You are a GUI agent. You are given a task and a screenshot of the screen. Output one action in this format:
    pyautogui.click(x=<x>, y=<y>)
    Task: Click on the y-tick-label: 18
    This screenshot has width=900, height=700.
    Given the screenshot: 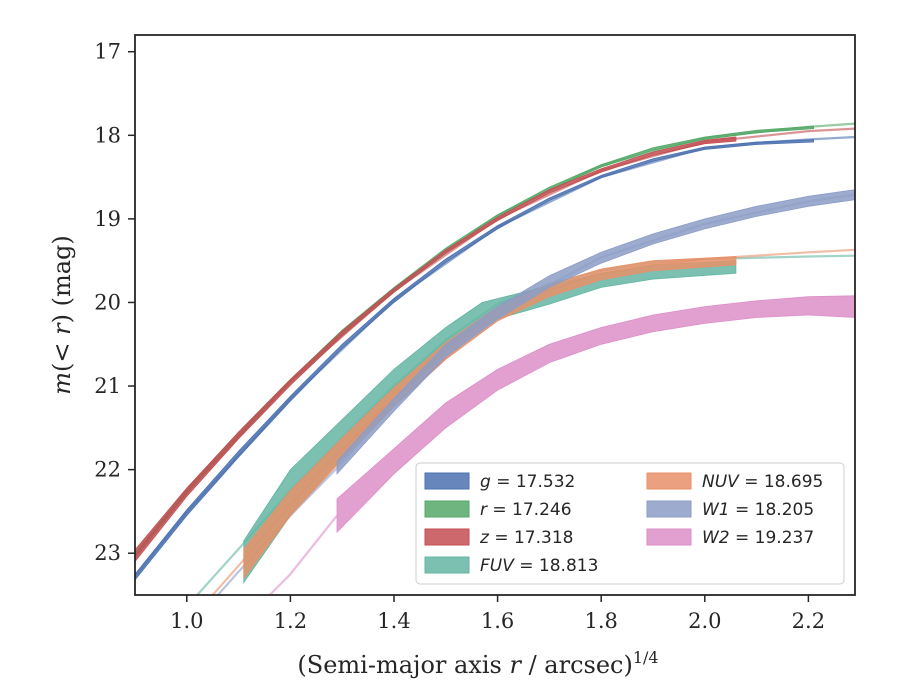 What is the action you would take?
    pyautogui.click(x=107, y=135)
    